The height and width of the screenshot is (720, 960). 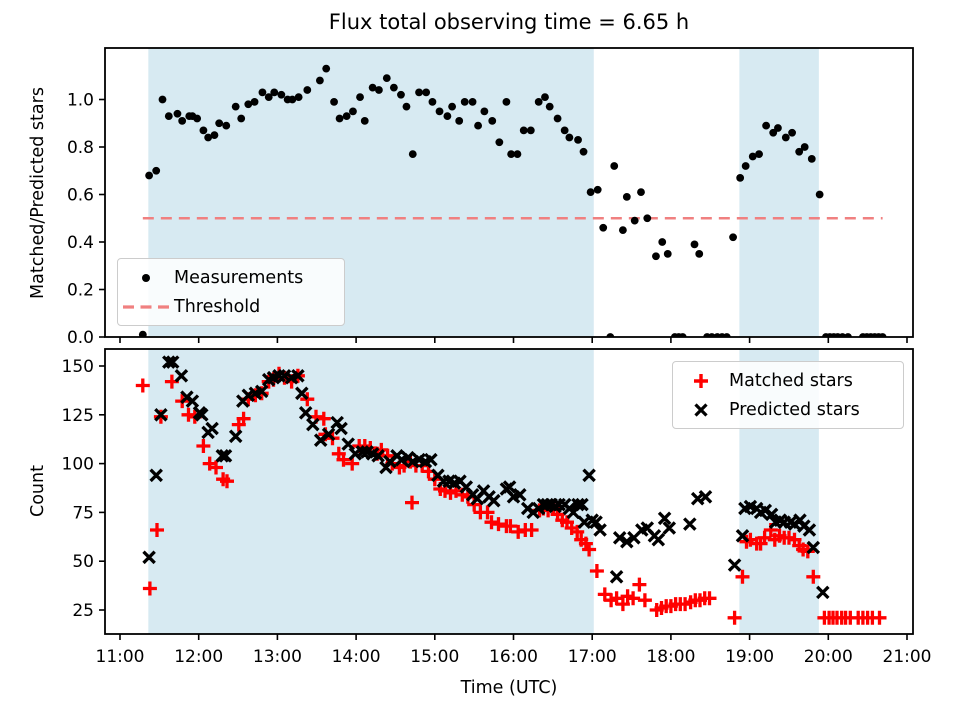 What do you see at coordinates (356, 657) in the screenshot?
I see `x-tick-label: 14:00` at bounding box center [356, 657].